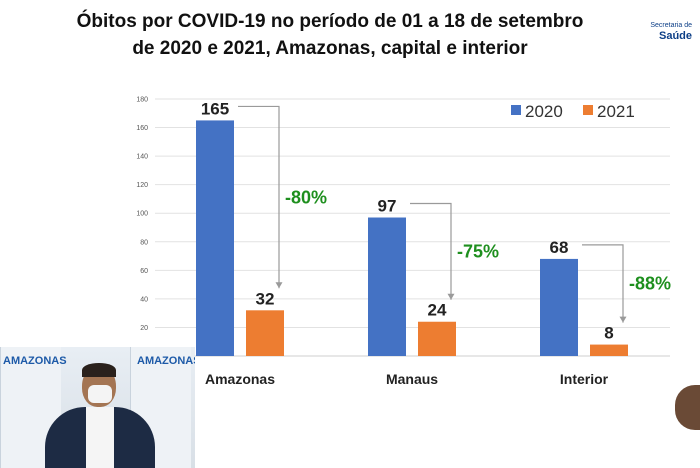 Image resolution: width=700 pixels, height=468 pixels. What do you see at coordinates (144, 271) in the screenshot?
I see `y-tick-label: 60` at bounding box center [144, 271].